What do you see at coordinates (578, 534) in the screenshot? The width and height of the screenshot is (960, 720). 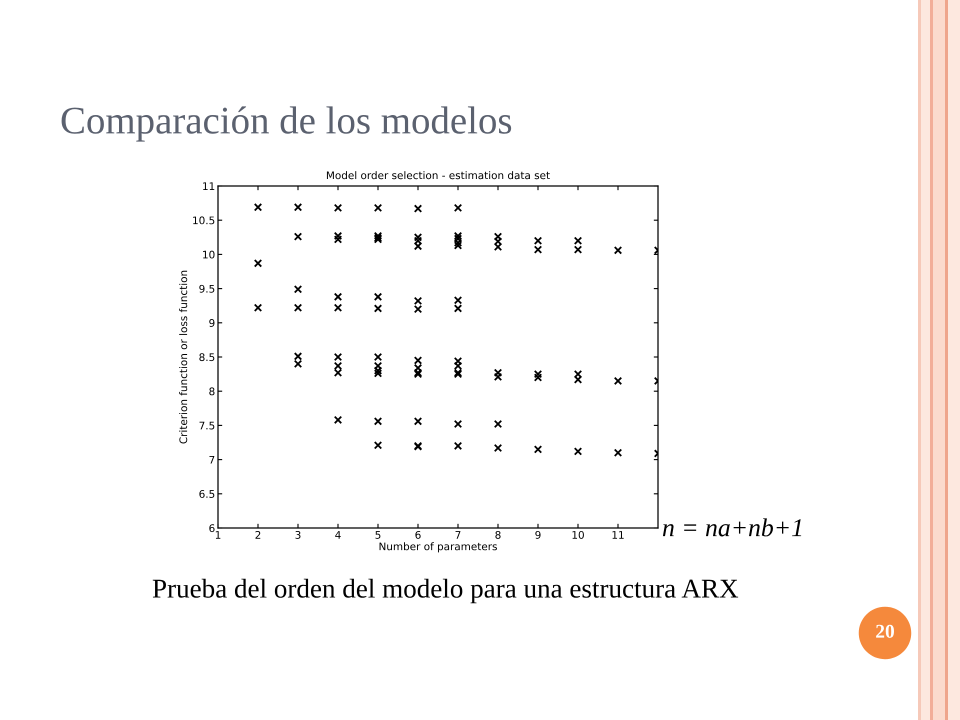 I see `x-tick-label: 10` at bounding box center [578, 534].